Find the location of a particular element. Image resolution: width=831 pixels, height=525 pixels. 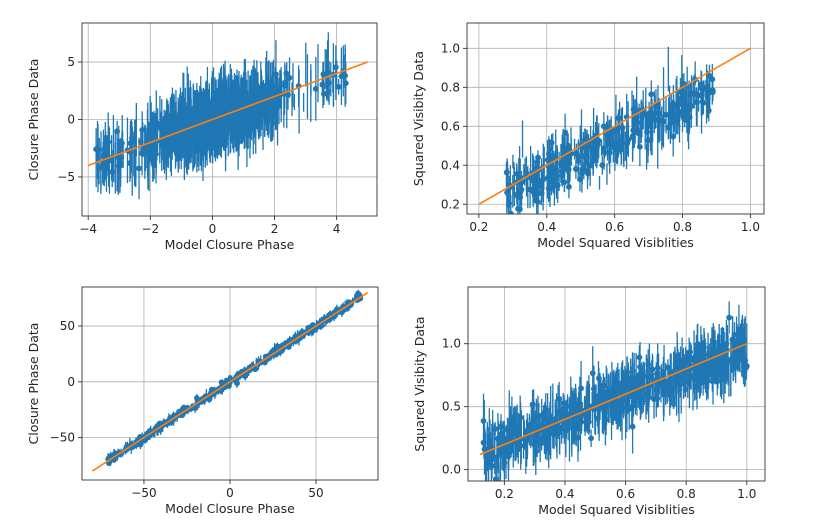

x-axis-label: Model Closure Phase is located at coordinates (230, 244).